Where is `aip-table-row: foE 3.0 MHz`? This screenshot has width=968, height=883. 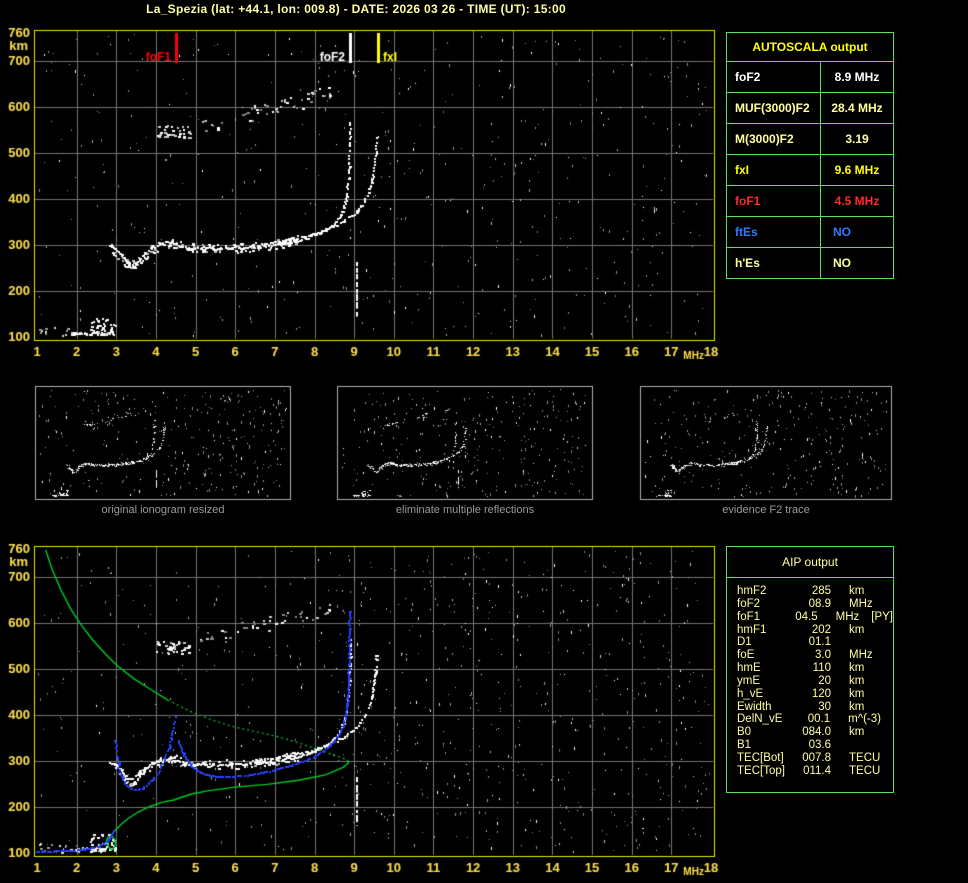
aip-table-row: foE 3.0 MHz is located at coordinates (810, 655).